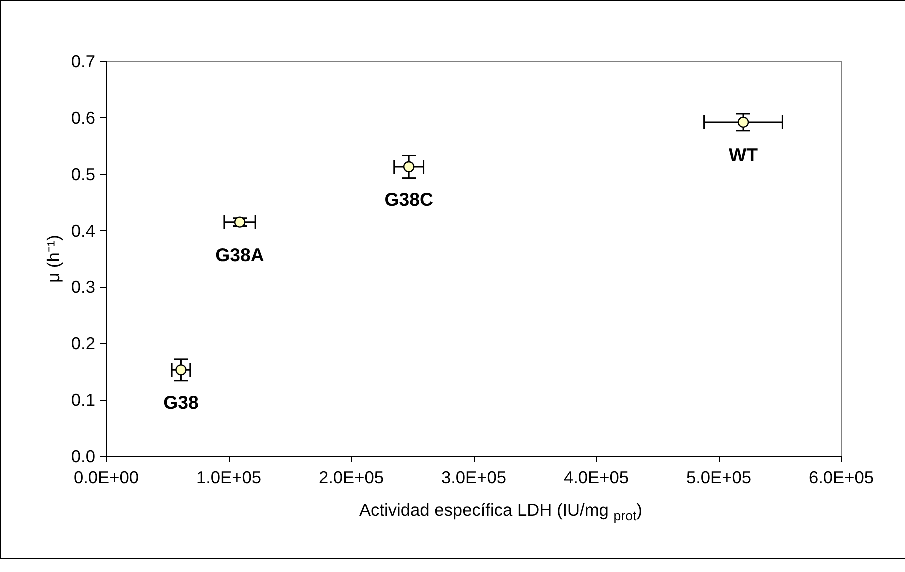 This screenshot has height=572, width=905. What do you see at coordinates (83, 456) in the screenshot?
I see `y-tick-label: 0.0` at bounding box center [83, 456].